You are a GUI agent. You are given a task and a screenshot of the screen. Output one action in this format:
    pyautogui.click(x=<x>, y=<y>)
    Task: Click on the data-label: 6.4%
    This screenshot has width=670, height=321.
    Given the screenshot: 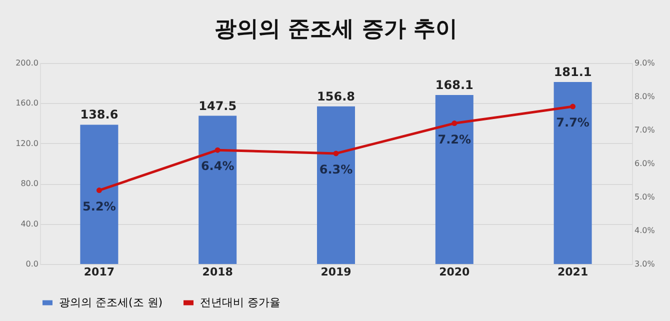 What is the action you would take?
    pyautogui.click(x=217, y=166)
    